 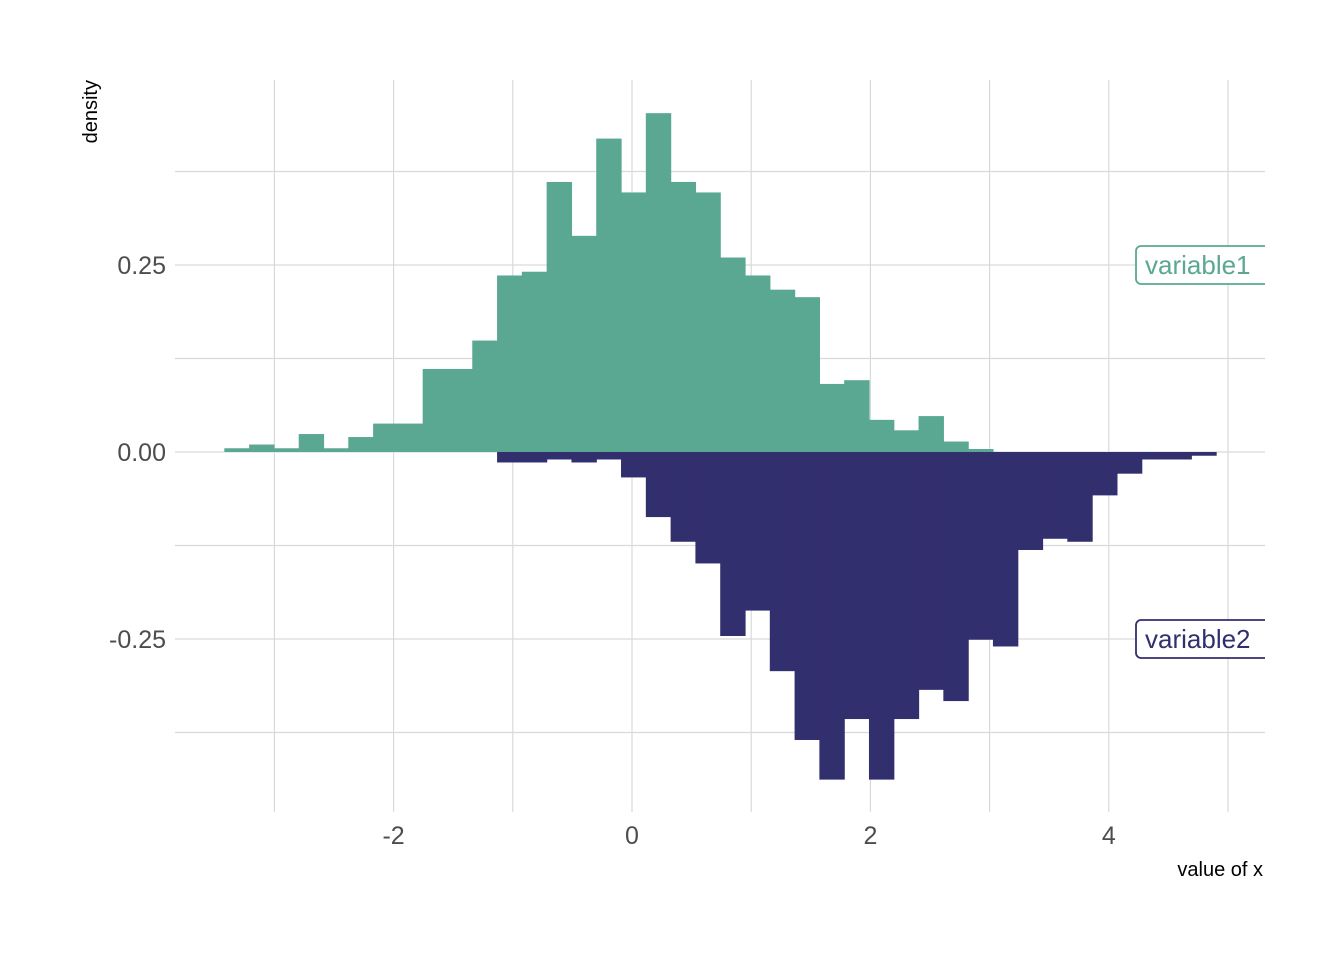 I want to click on series-label-text: variable2, so click(x=1198, y=639).